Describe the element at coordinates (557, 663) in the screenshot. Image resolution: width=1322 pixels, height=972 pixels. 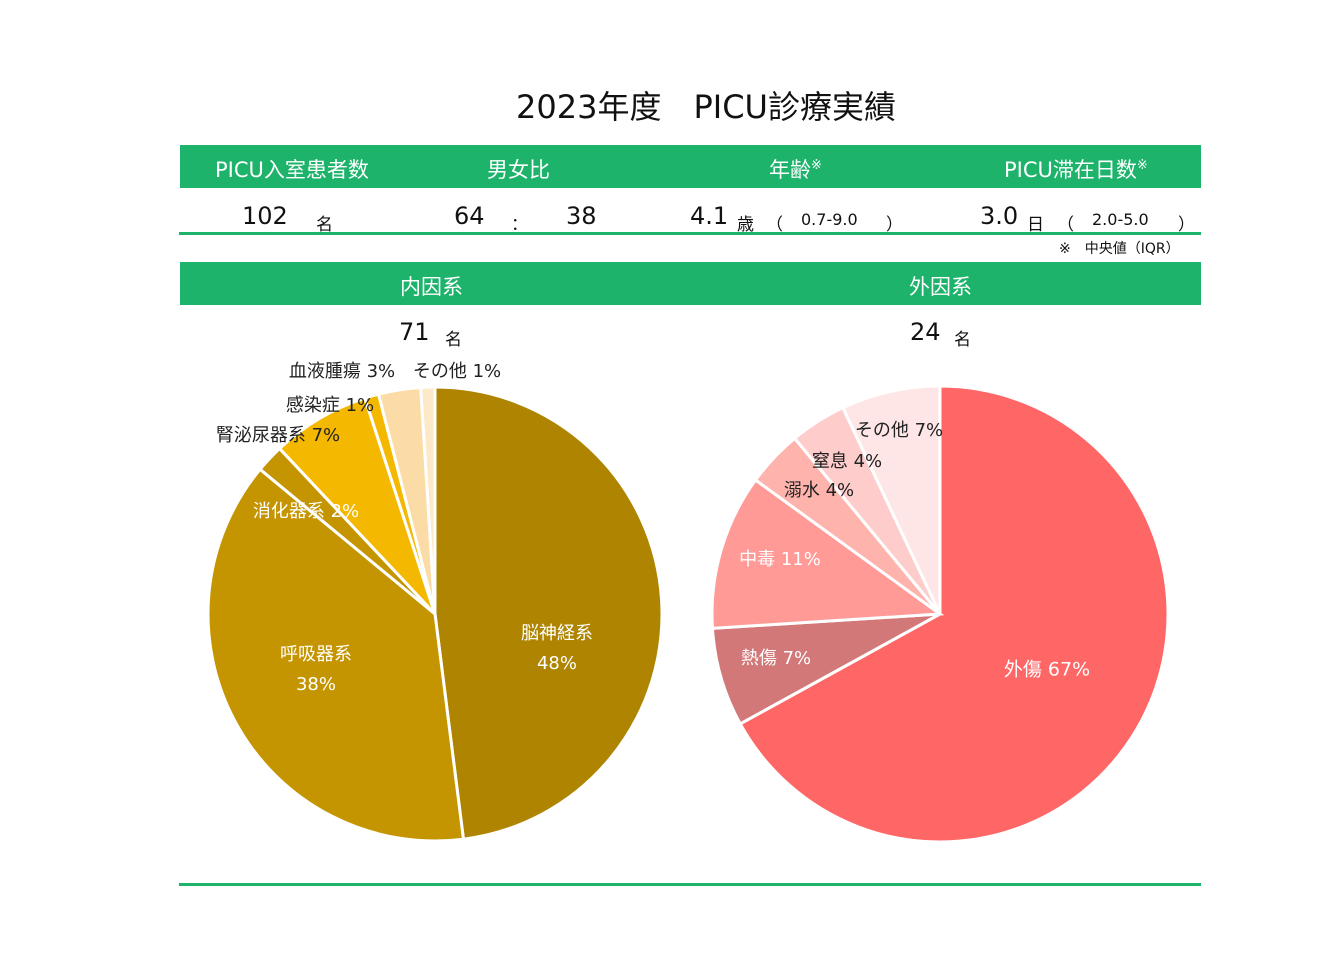
I see `pie-pct-internal-0: 48%` at that location.